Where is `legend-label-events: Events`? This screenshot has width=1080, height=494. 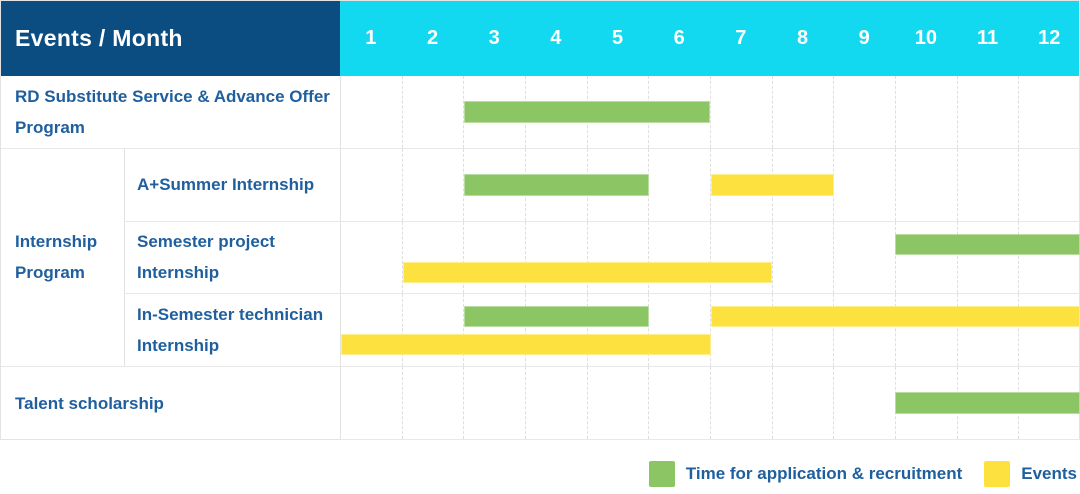
legend-label-events: Events is located at coordinates (1049, 473).